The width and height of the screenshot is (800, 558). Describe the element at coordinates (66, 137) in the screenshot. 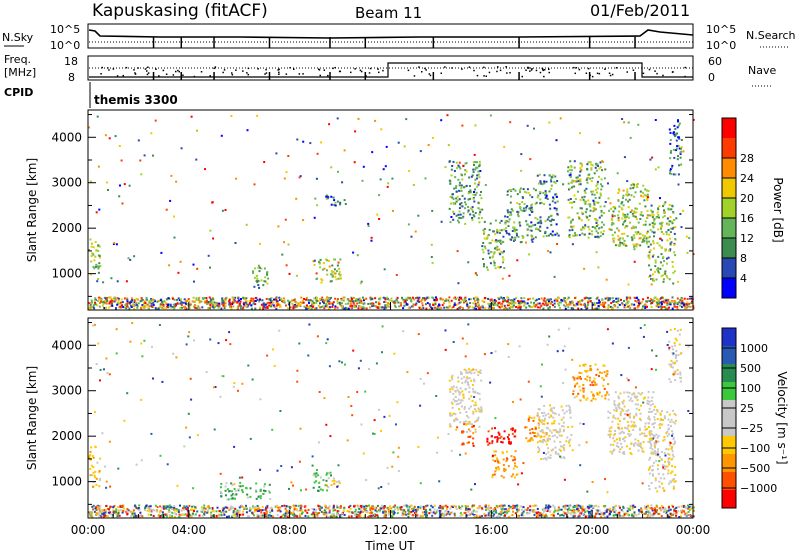

I see `y-tick-label: 4000` at that location.